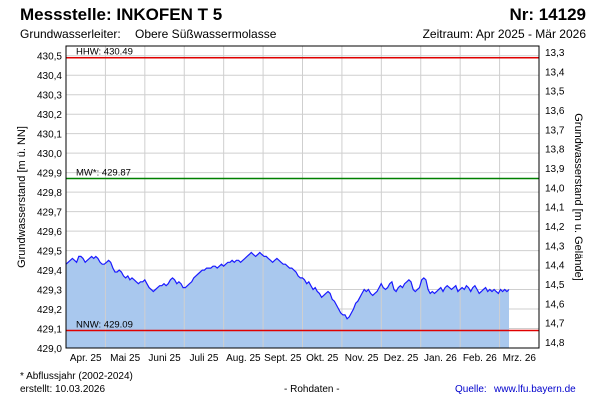 This screenshot has width=600, height=400. I want to click on x-tick-label: Aug. 25, so click(243, 358).